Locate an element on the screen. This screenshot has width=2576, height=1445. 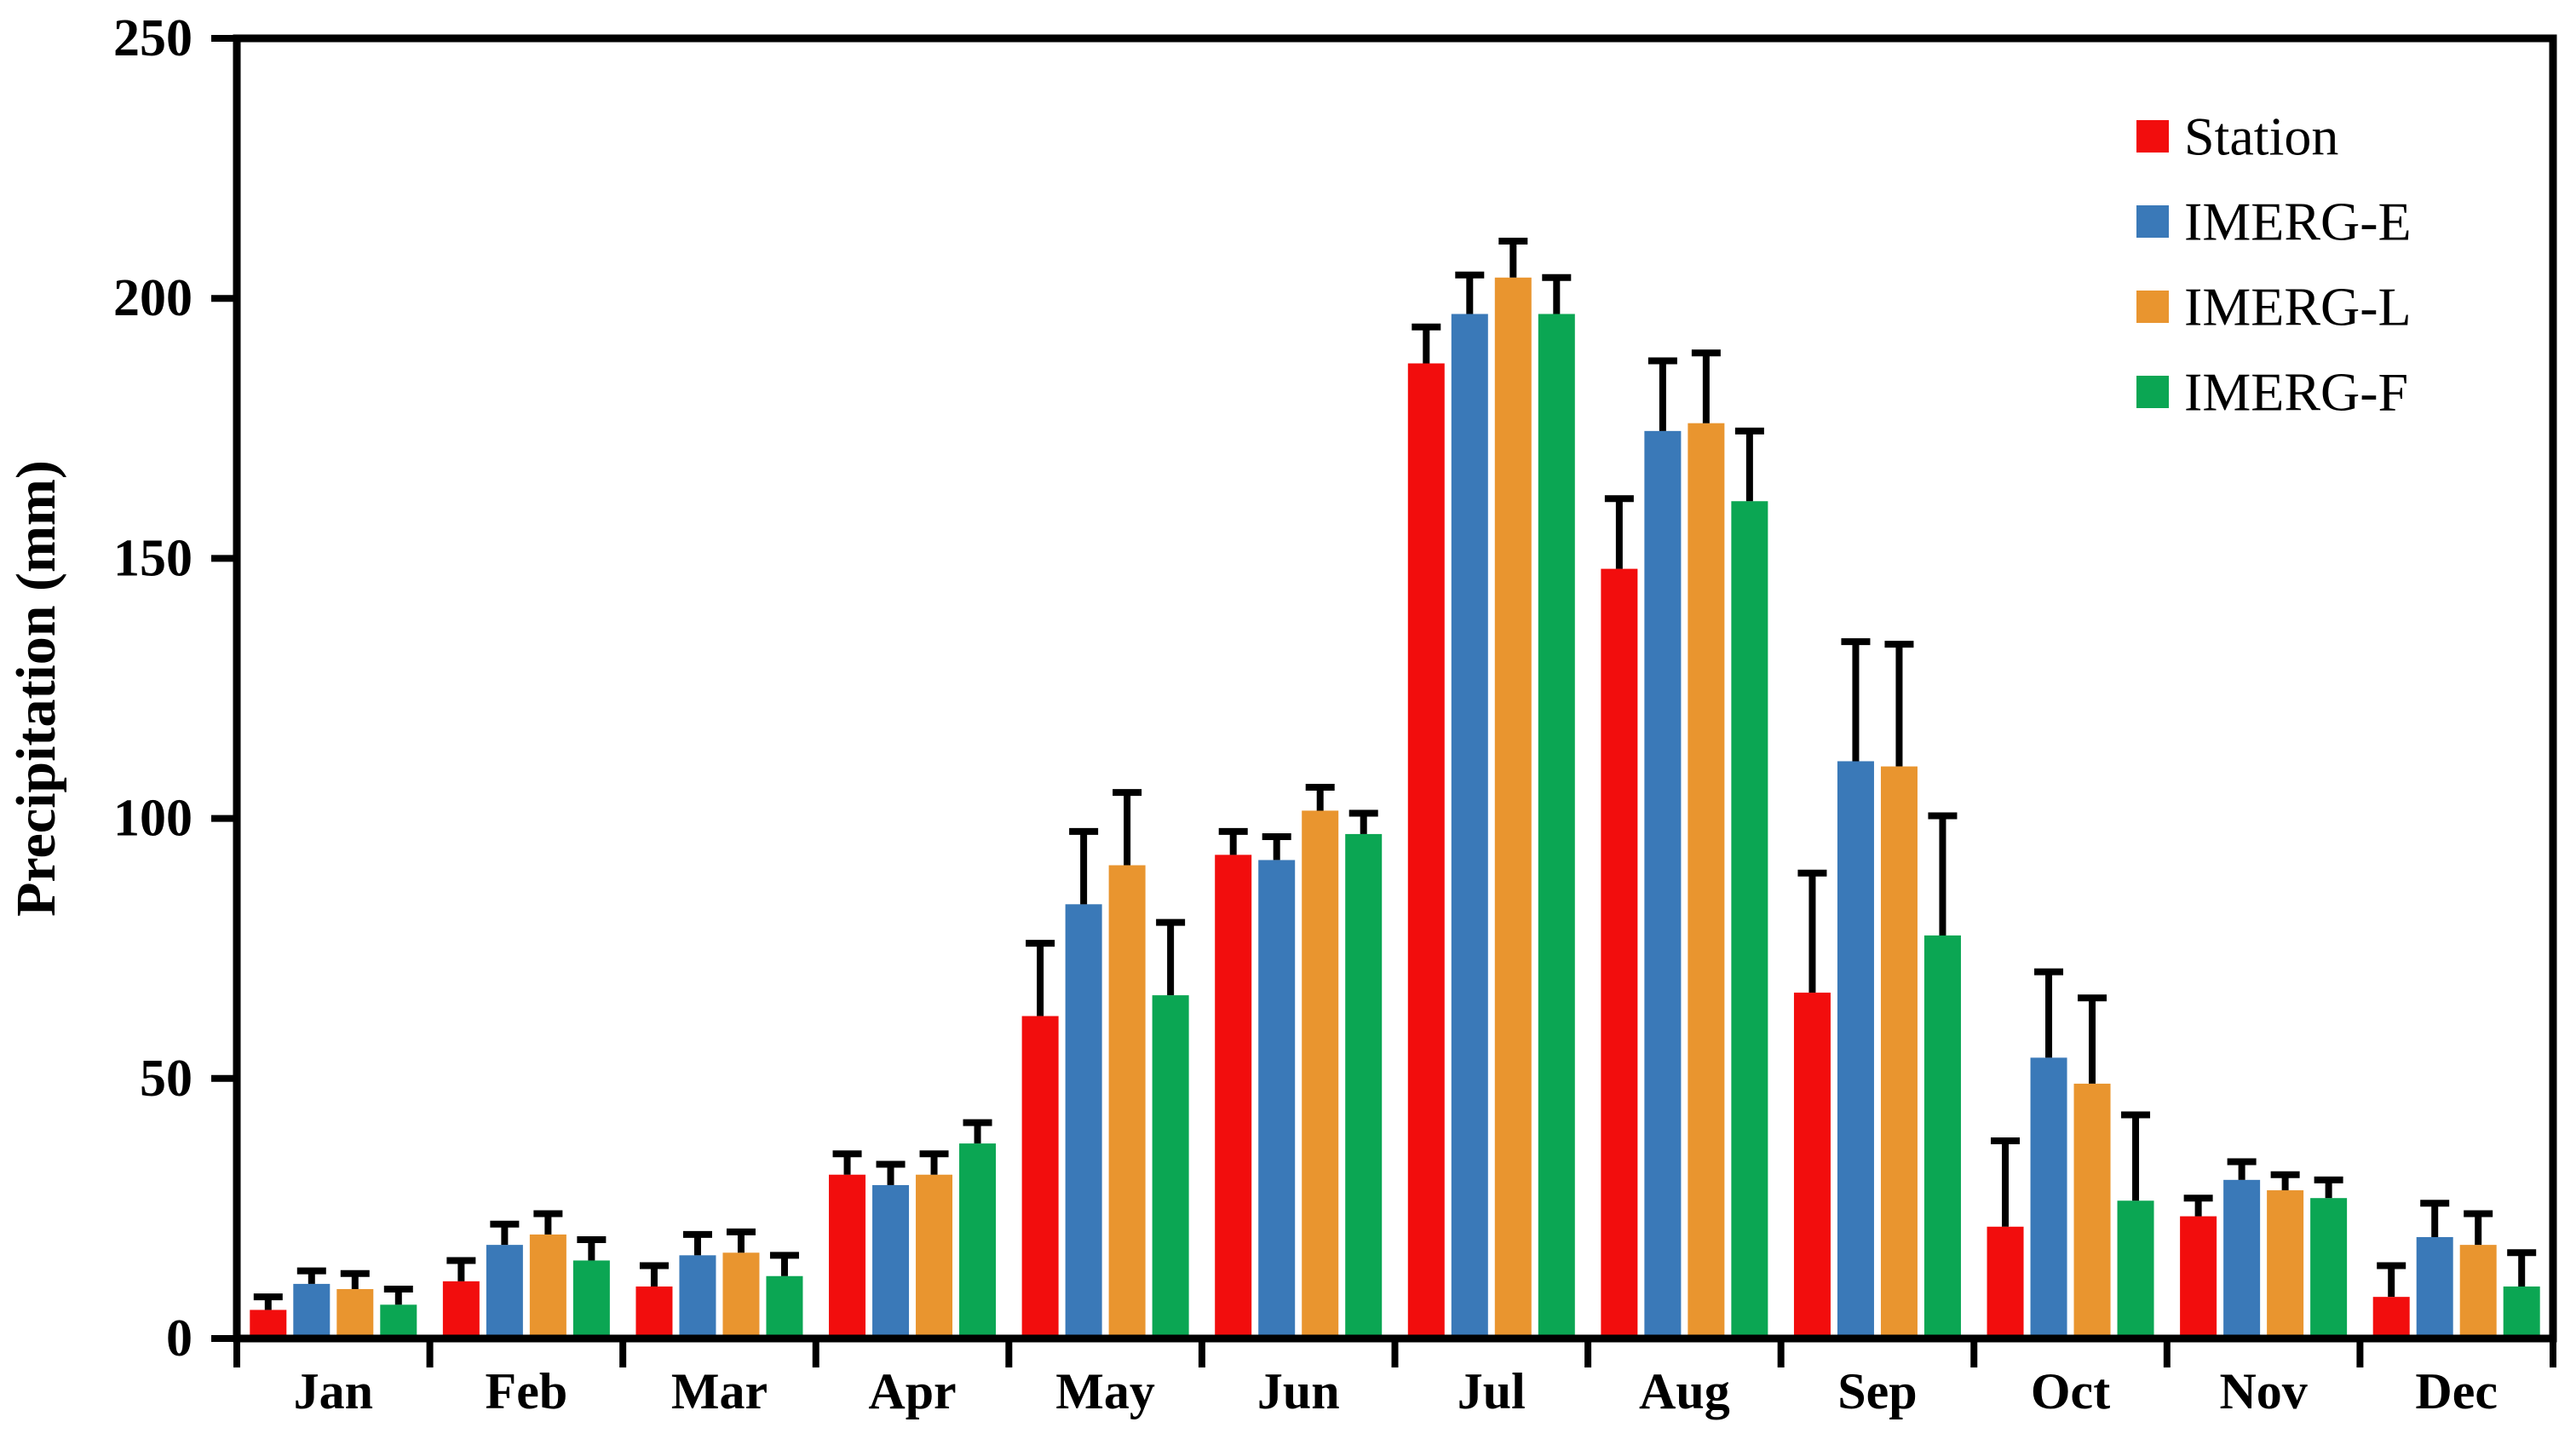
bar-Sep-Station is located at coordinates (1812, 1166).